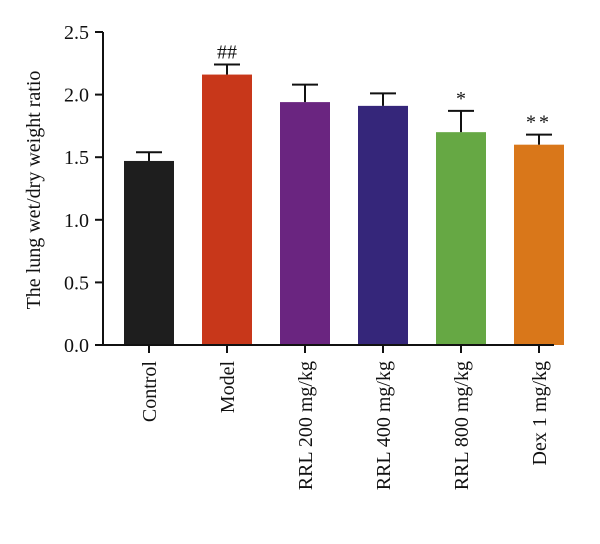 The image size is (600, 544). I want to click on significance-annotation: **, so click(539, 123).